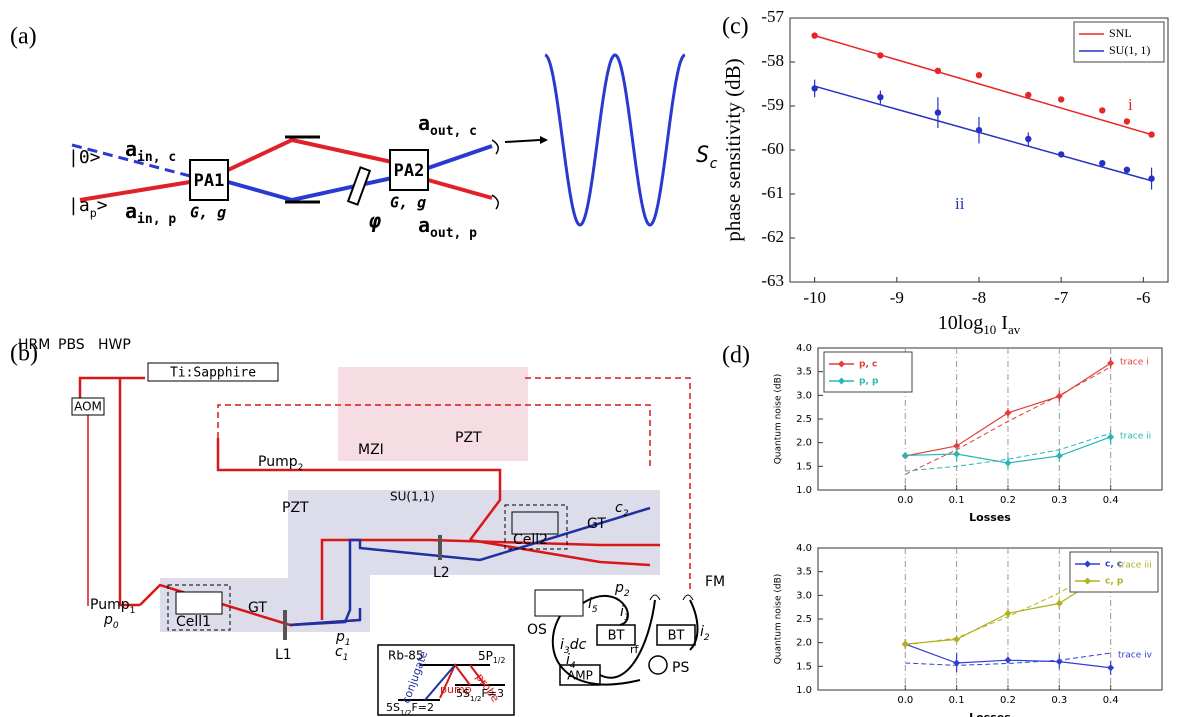 The image size is (1189, 717). I want to click on mode-label: aout, p, so click(447, 227).